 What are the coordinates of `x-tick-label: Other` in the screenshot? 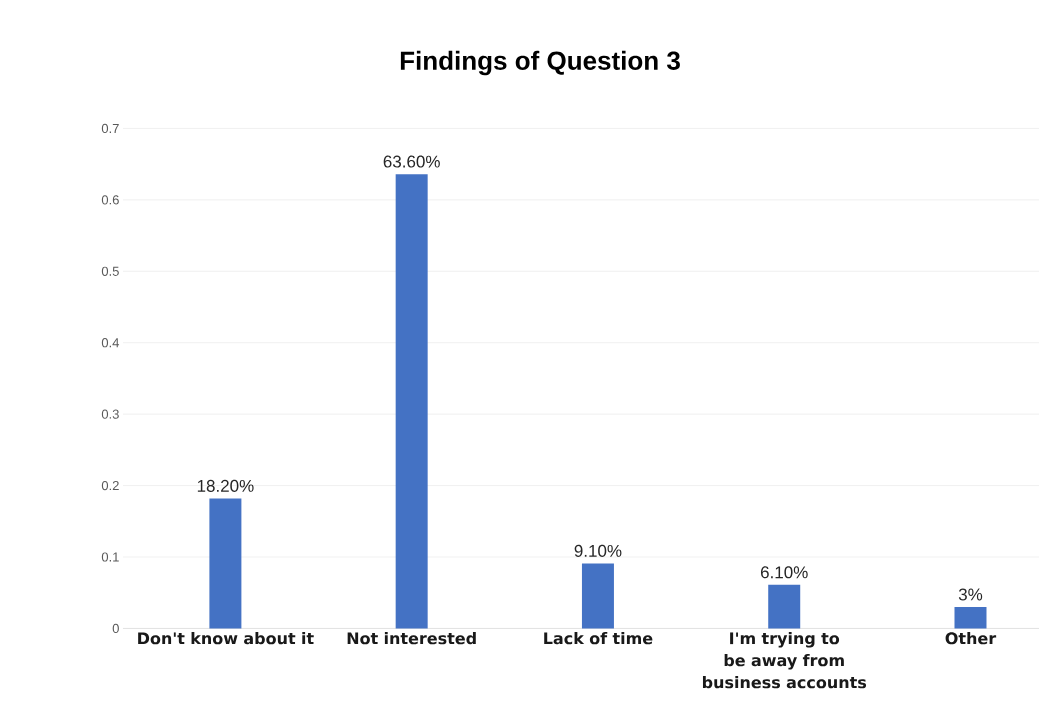 It's located at (971, 638).